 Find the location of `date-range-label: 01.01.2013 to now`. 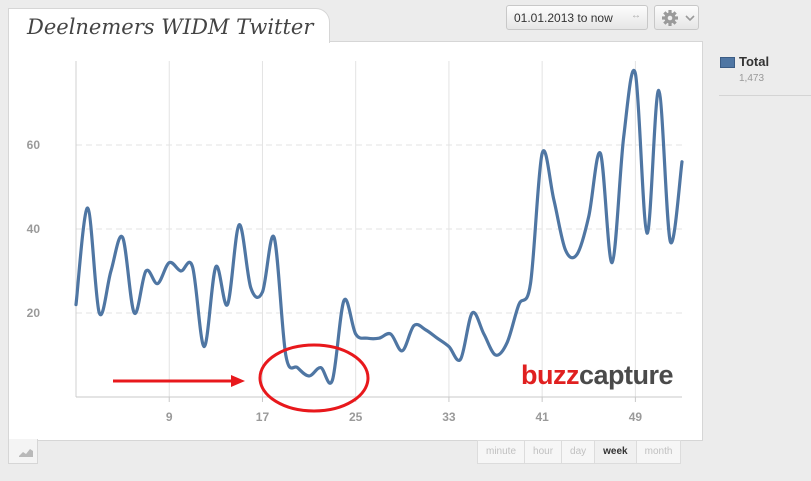

date-range-label: 01.01.2013 to now is located at coordinates (563, 18).